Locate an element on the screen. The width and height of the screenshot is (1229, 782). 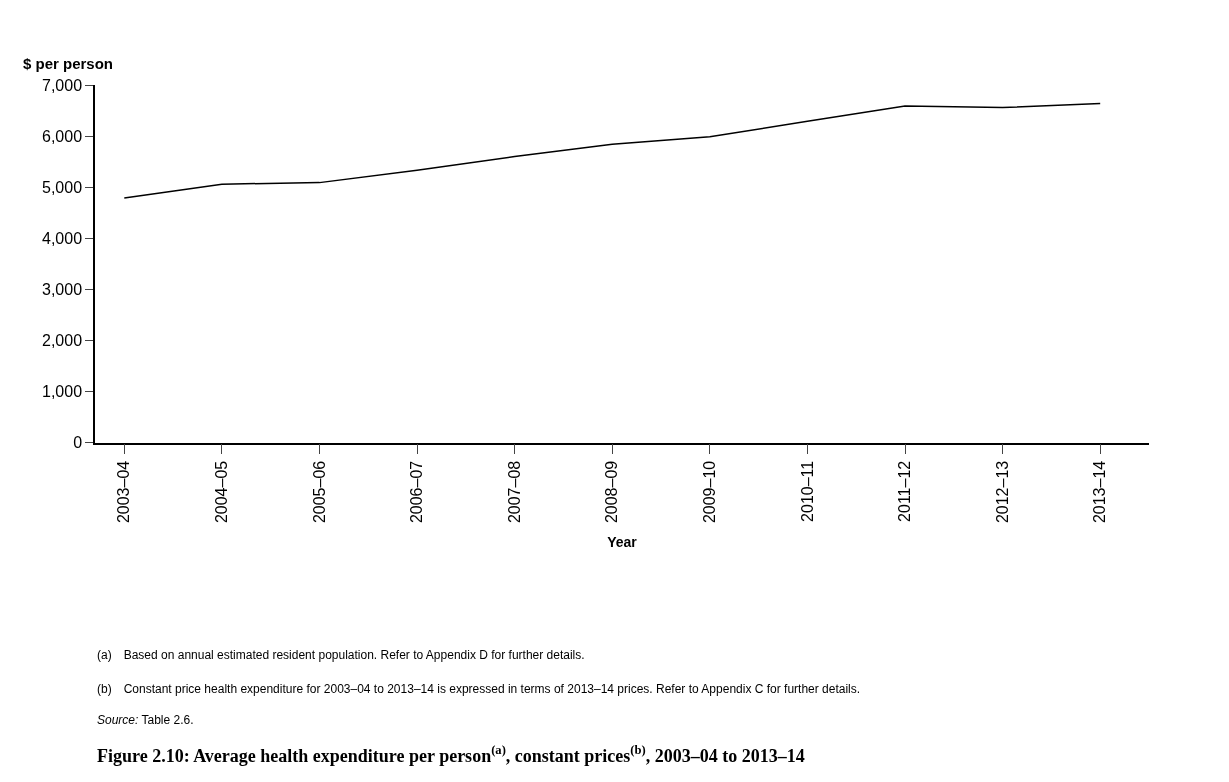
y-tick-label: 6,000 is located at coordinates (62, 136).